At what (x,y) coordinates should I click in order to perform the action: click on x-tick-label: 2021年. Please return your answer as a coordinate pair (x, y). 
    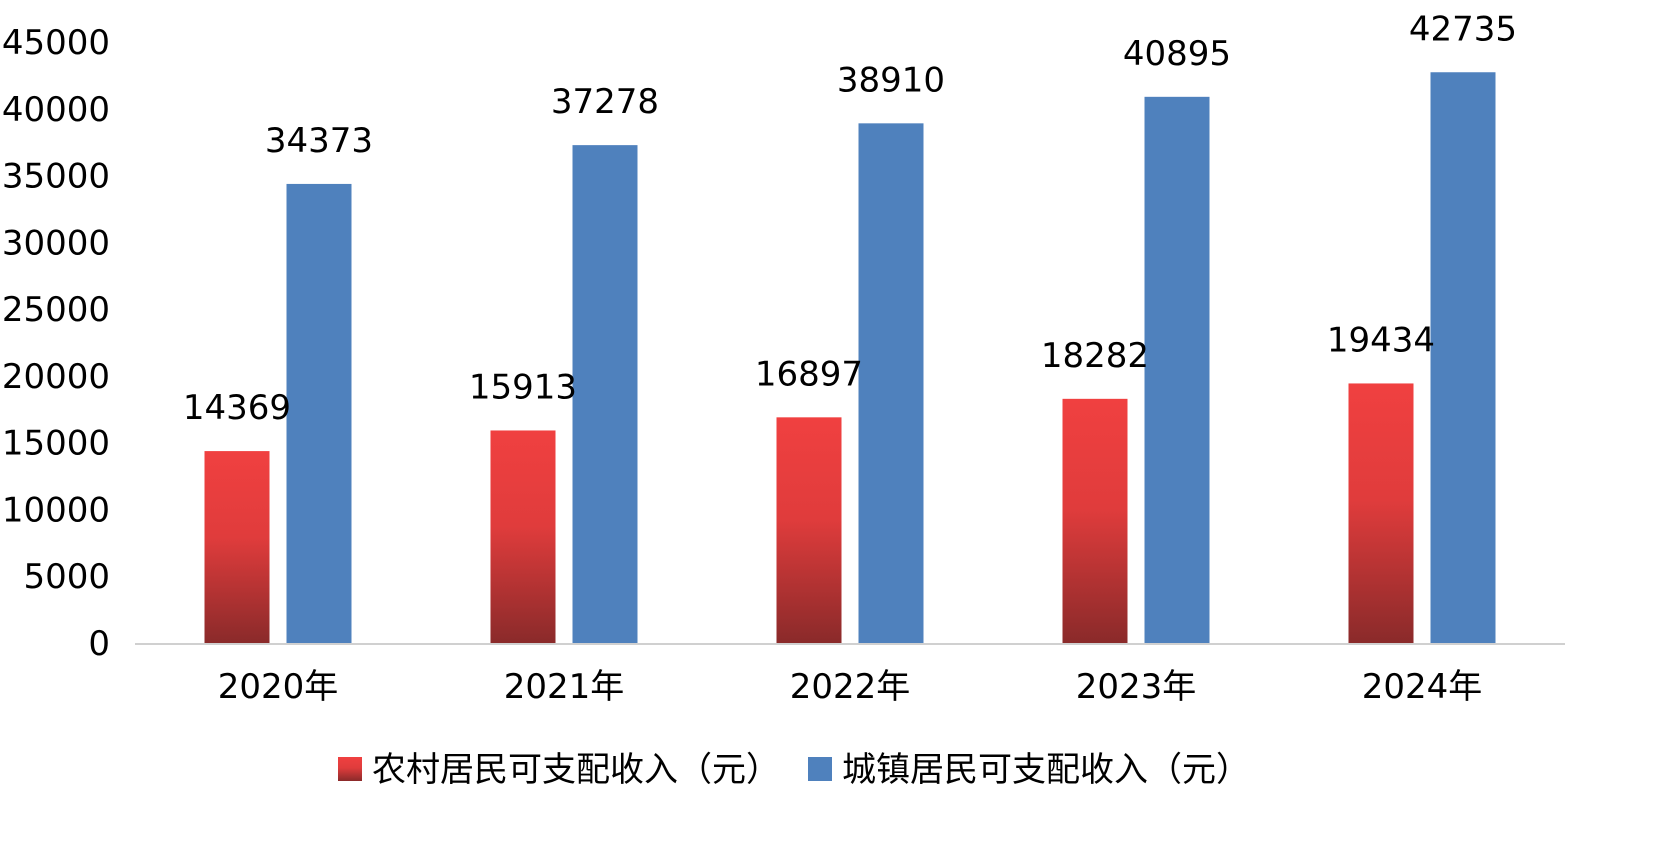
    Looking at the image, I should click on (564, 687).